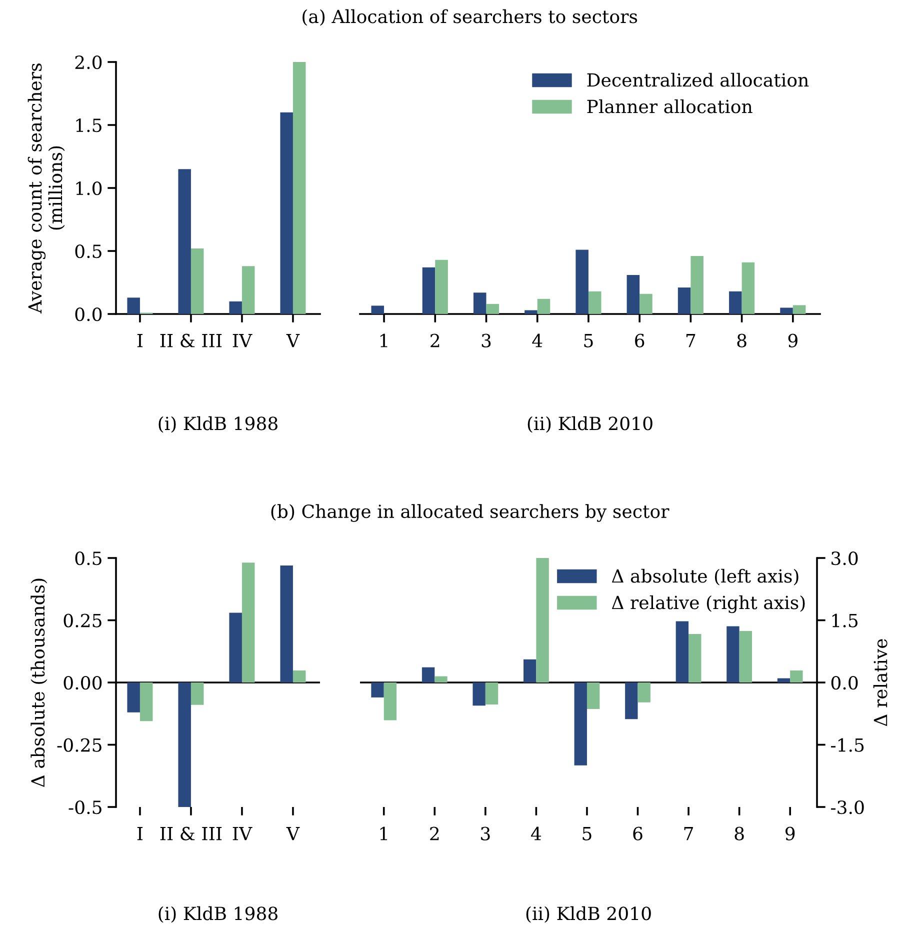  Describe the element at coordinates (85, 807) in the screenshot. I see `y-tick-label: -0.5` at that location.